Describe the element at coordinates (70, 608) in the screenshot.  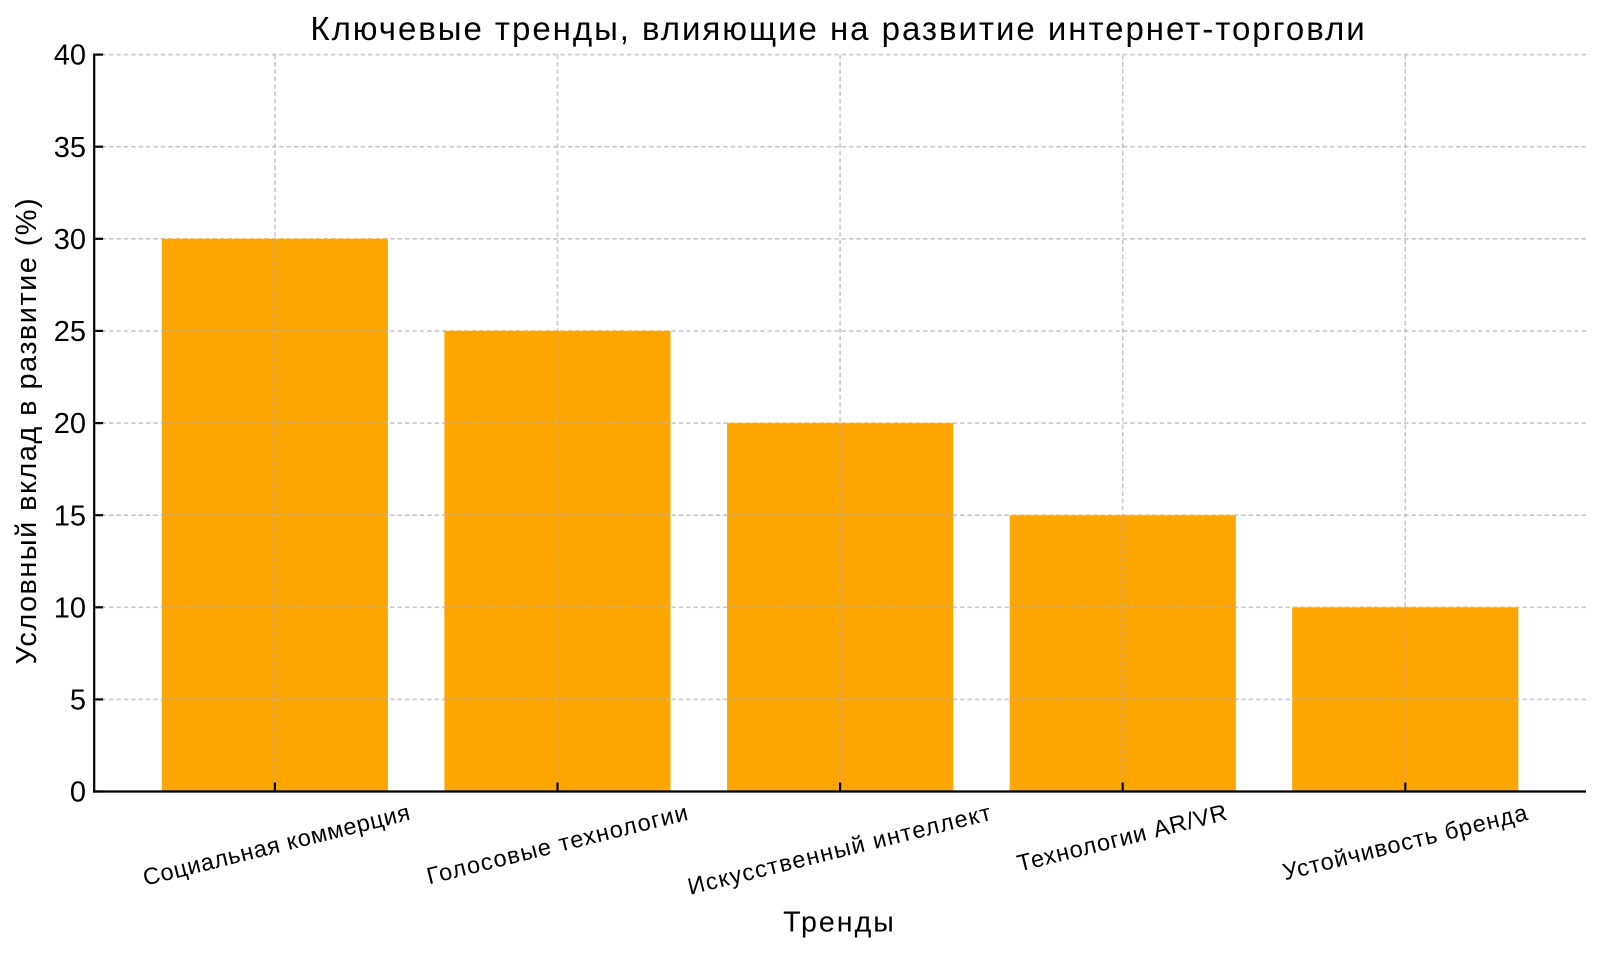
I see `svg-text: 10` at that location.